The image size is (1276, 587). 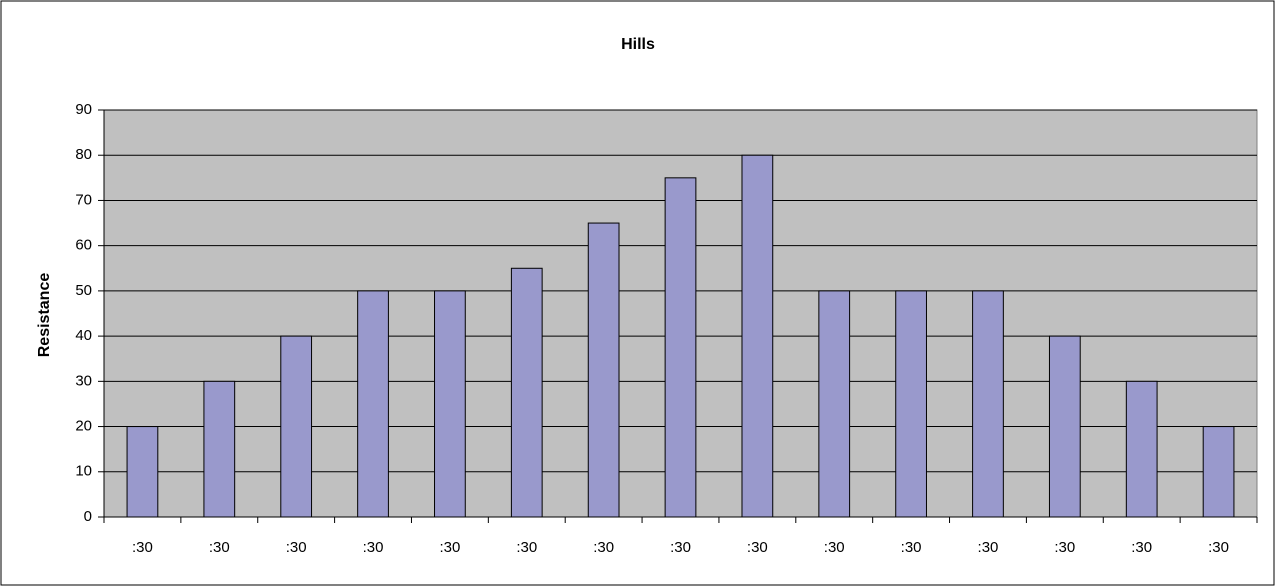 What do you see at coordinates (83, 335) in the screenshot?
I see `y-tick-label: 40` at bounding box center [83, 335].